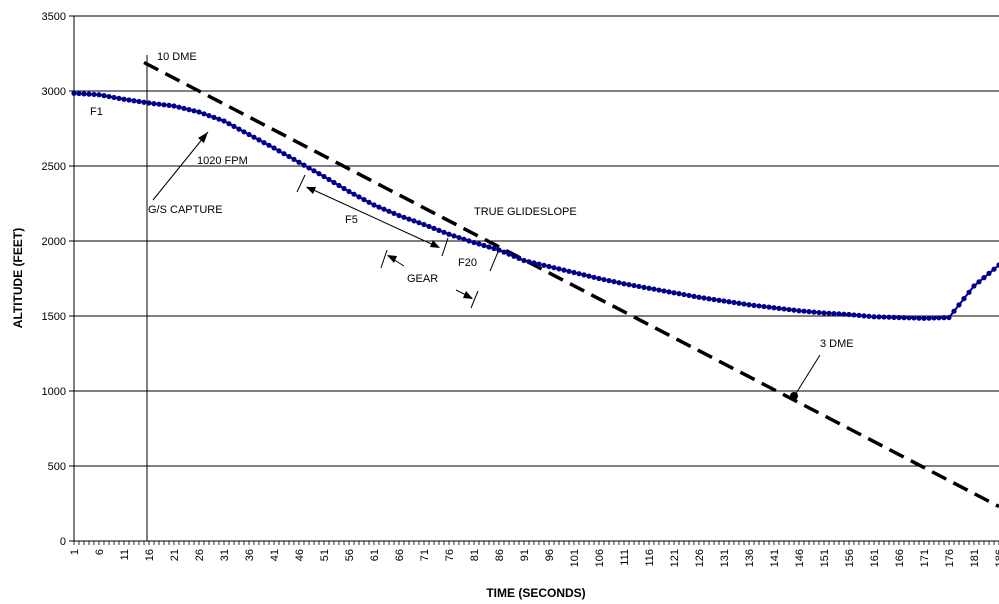 The image size is (999, 604). Describe the element at coordinates (650, 558) in the screenshot. I see `x-tick-label: 116` at that location.